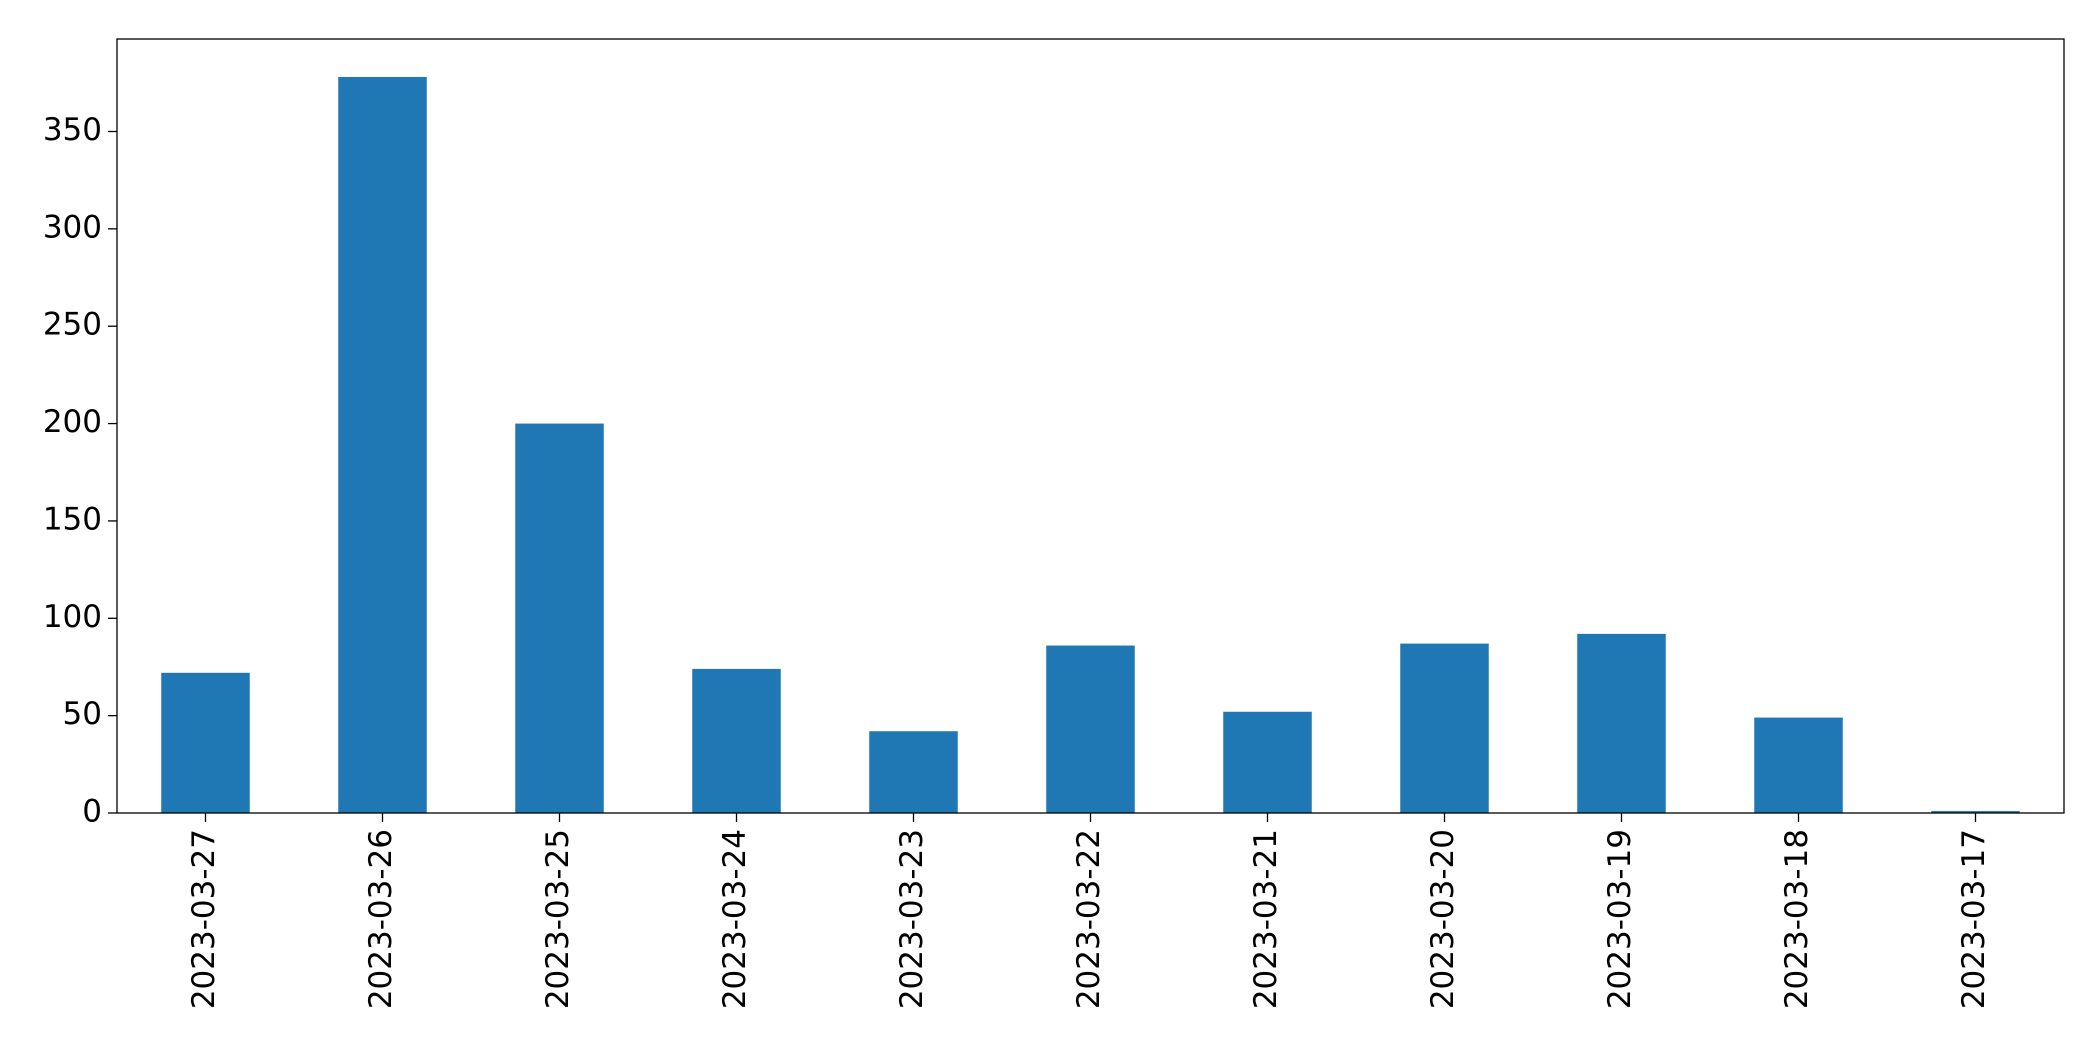 This screenshot has height=1061, width=2093. Describe the element at coordinates (1974, 919) in the screenshot. I see `x-tick-label: 2023-03-17` at that location.